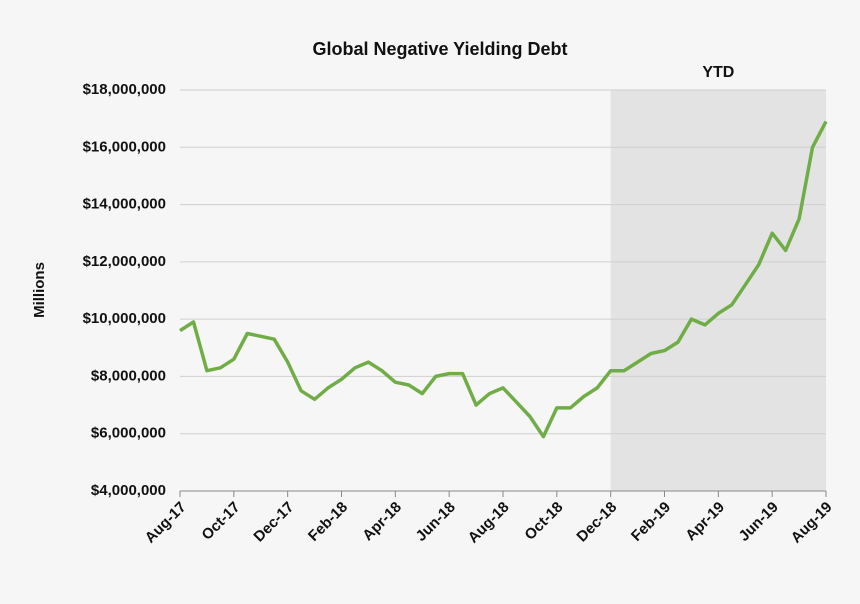 This screenshot has height=604, width=860. Describe the element at coordinates (439, 49) in the screenshot. I see `chart-title: Global Negative Yielding Debt` at that location.